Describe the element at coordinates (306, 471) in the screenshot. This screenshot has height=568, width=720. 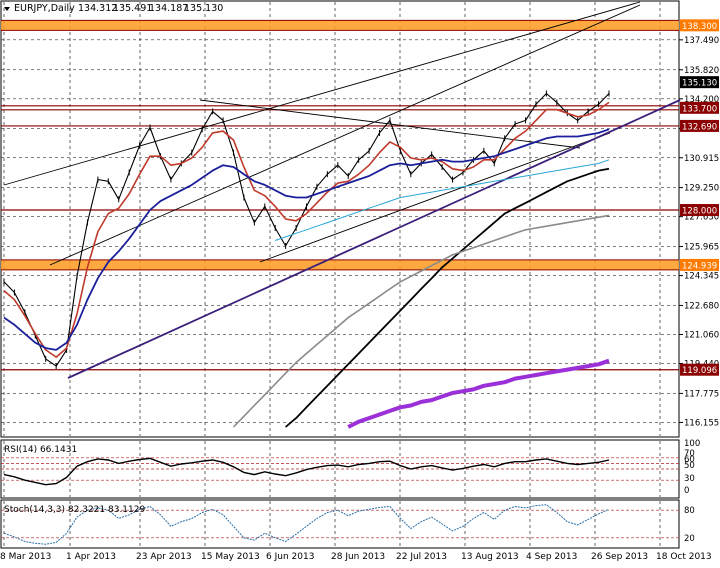
I see `rsi-line` at that location.